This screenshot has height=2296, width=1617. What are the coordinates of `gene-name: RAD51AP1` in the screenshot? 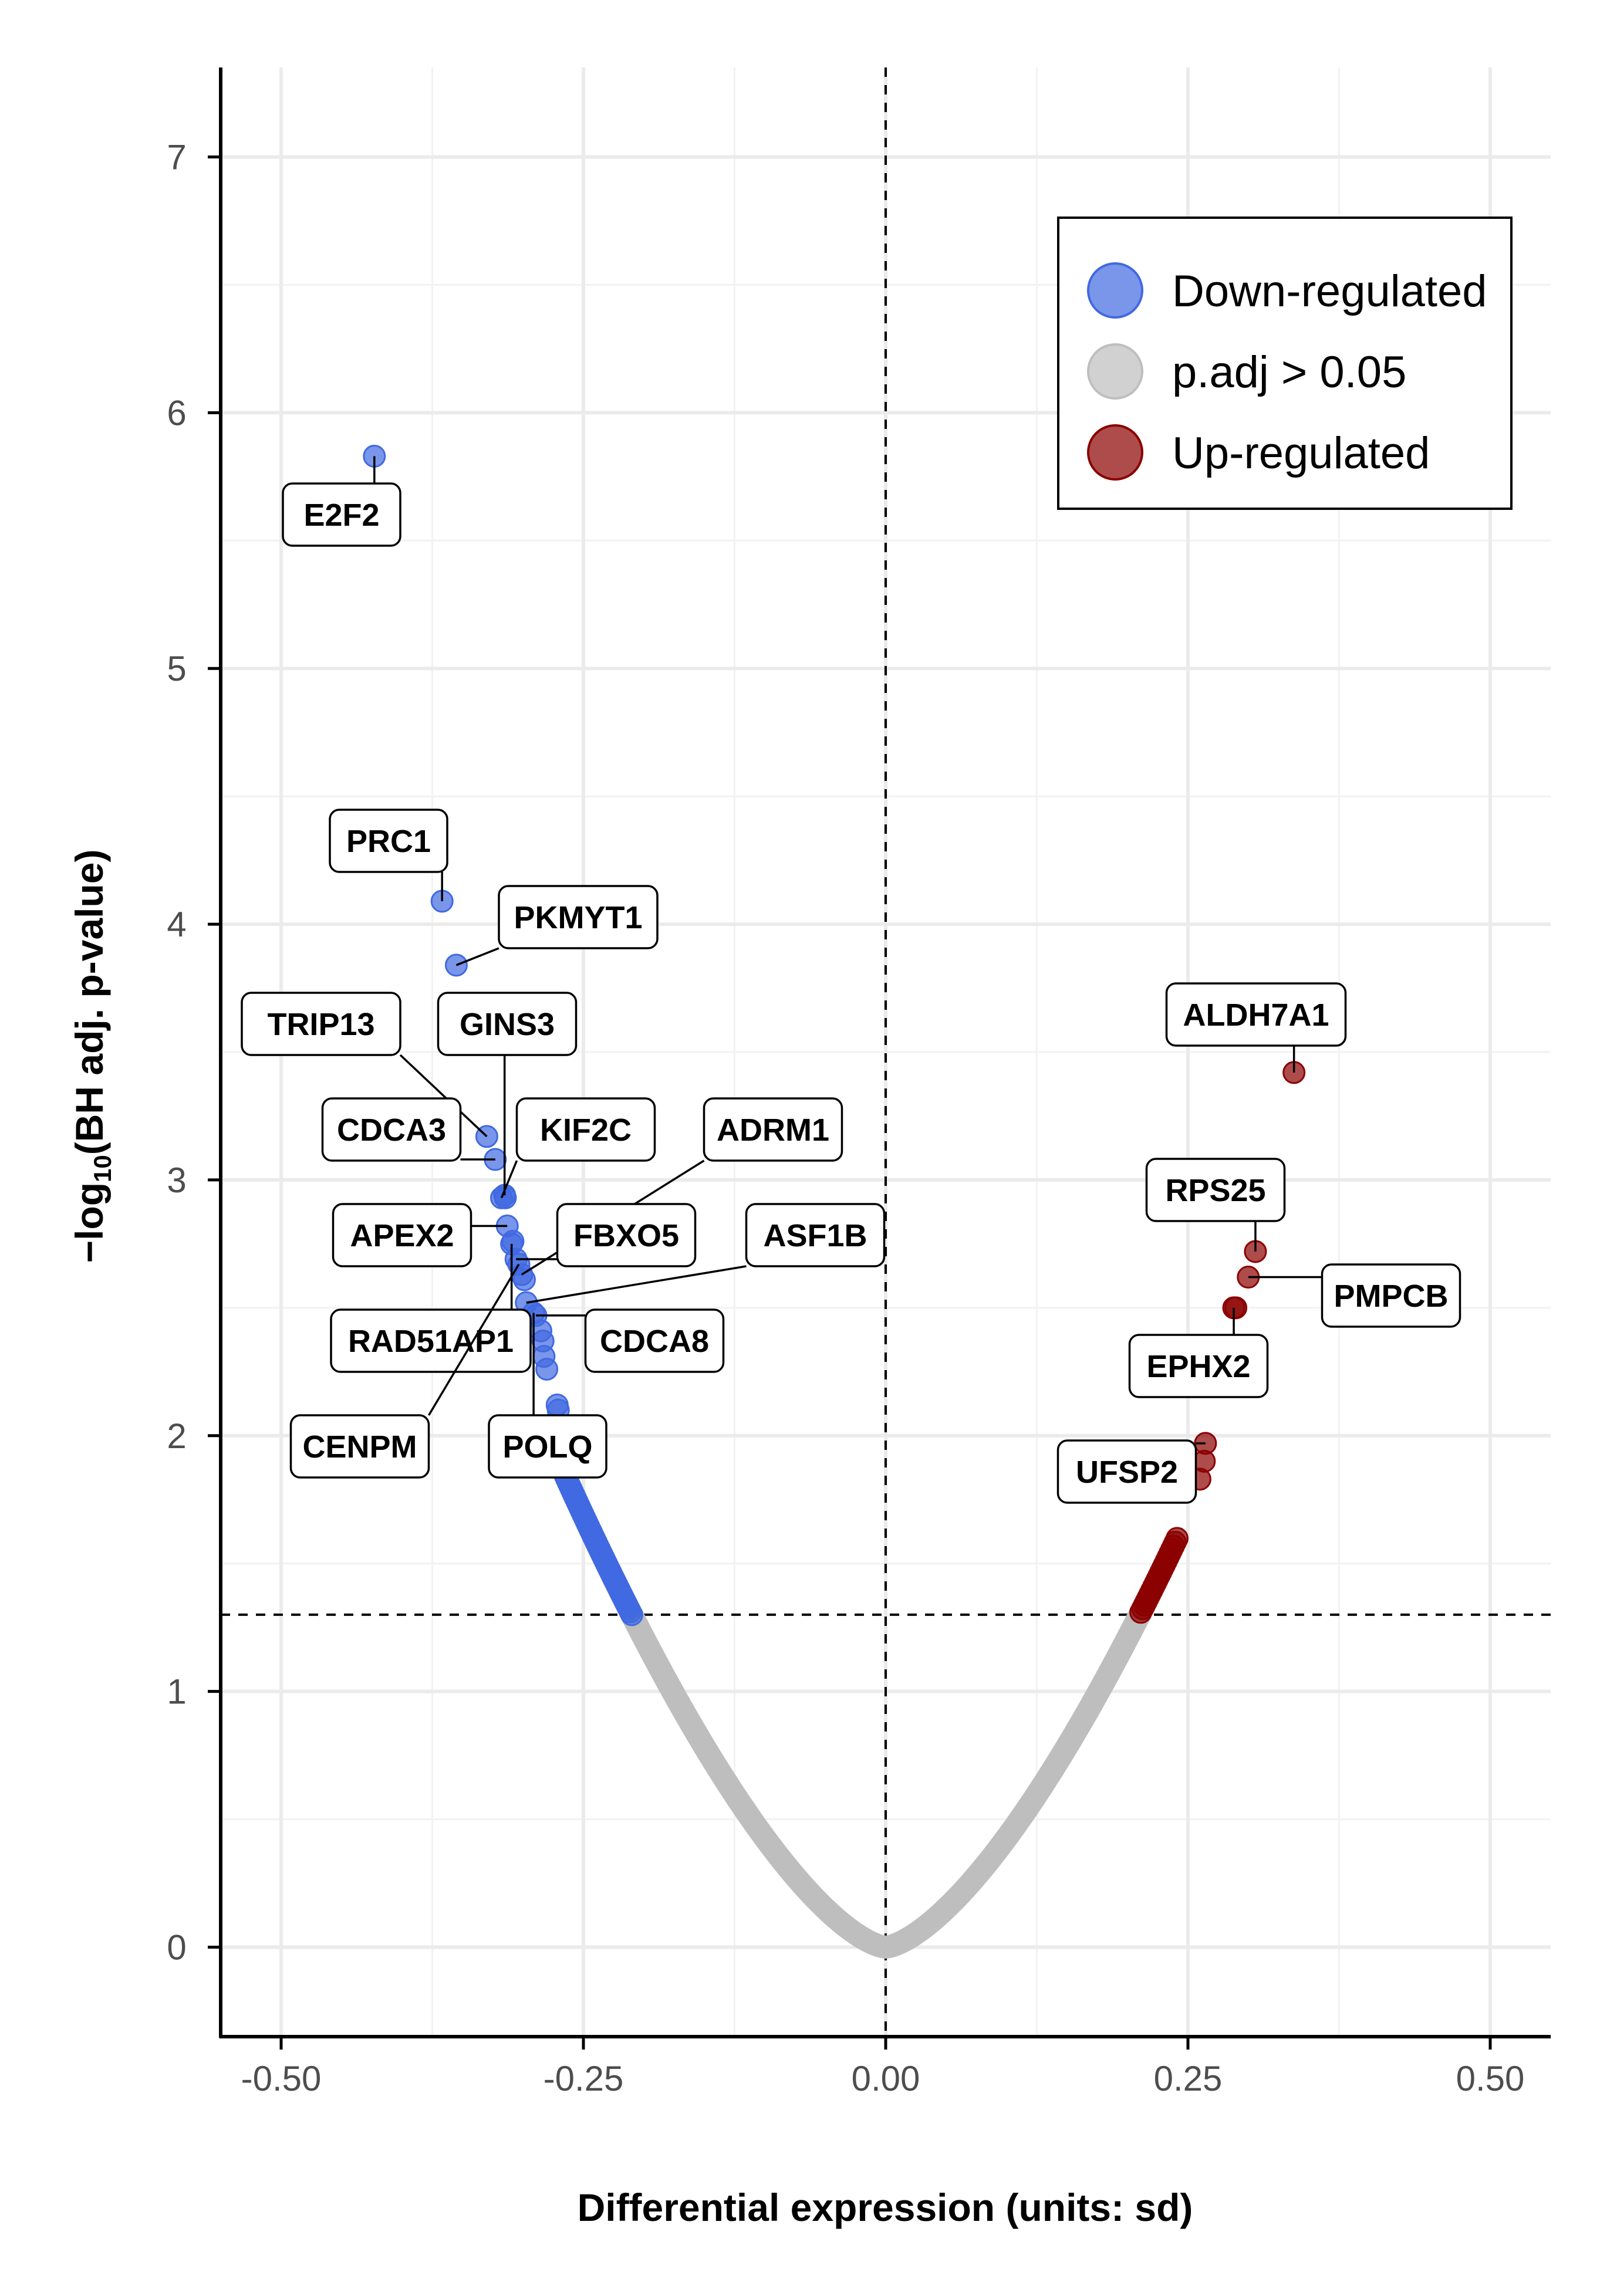 It's located at (431, 1341).